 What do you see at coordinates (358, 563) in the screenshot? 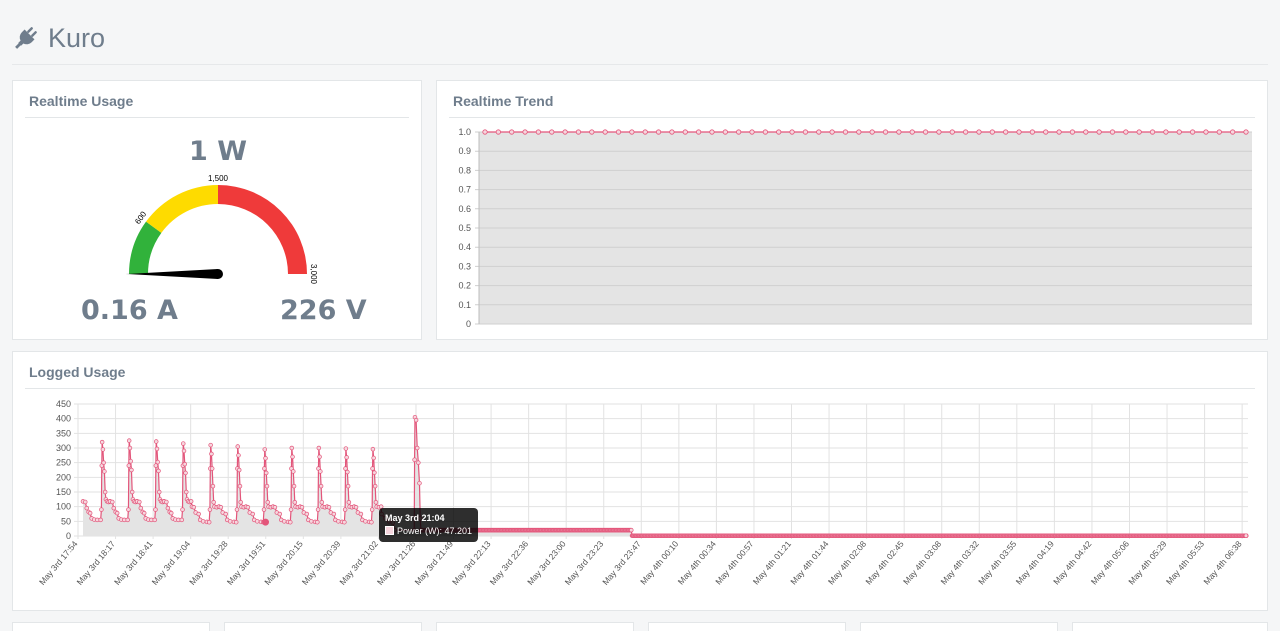
I see `logged-xtick-label: May 3rd 21:02` at bounding box center [358, 563].